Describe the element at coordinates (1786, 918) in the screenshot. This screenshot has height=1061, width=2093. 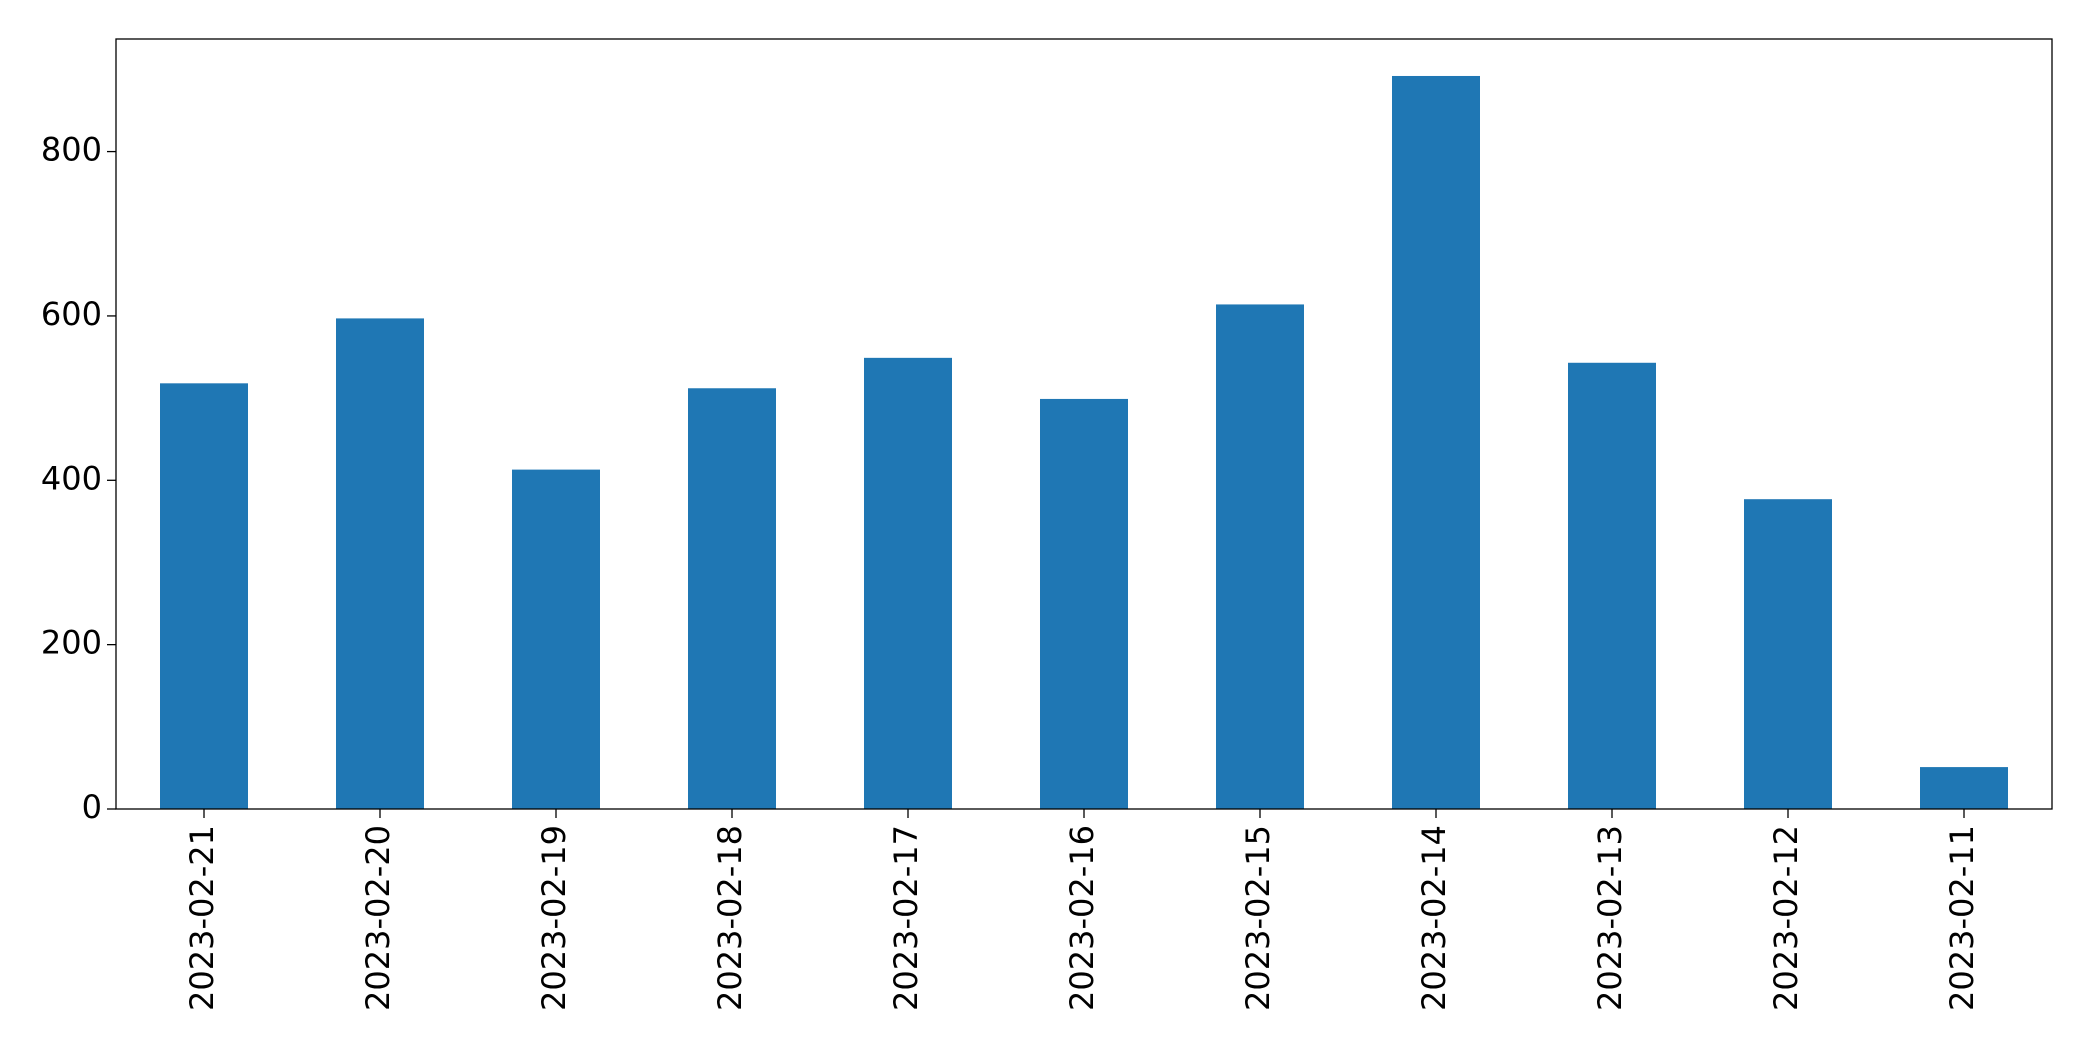
I see `x-tick-label: 2023-02-12` at that location.